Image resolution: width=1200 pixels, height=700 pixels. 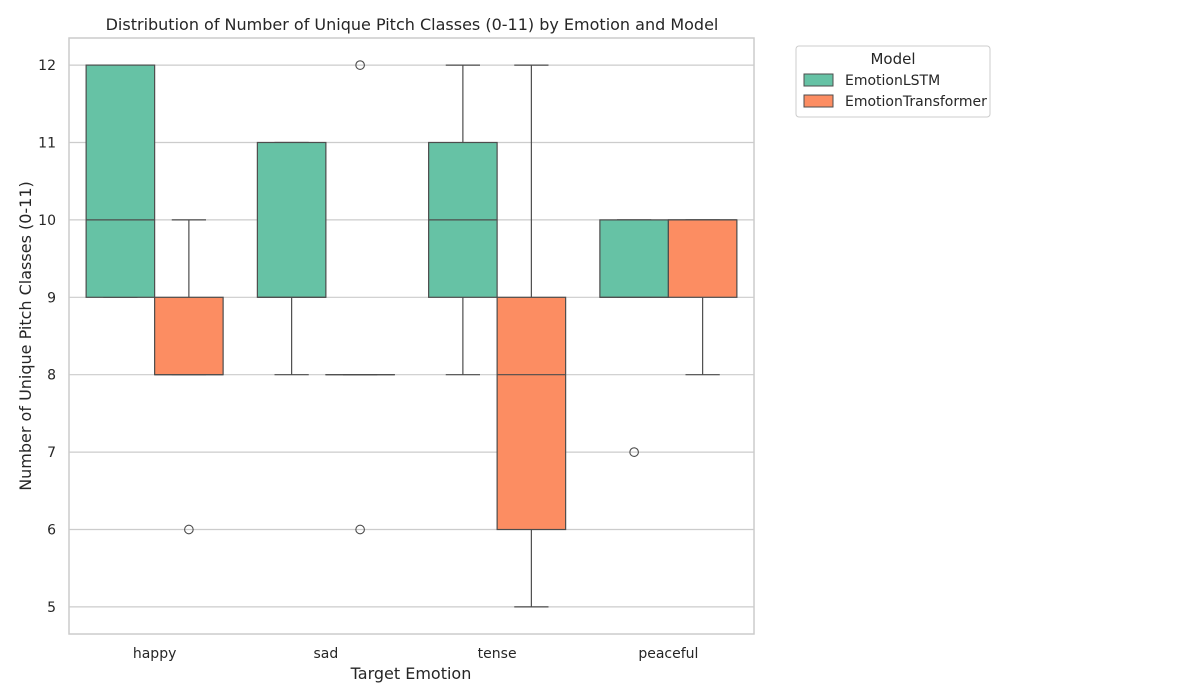 What do you see at coordinates (155, 654) in the screenshot?
I see `x-tick-label-happy: happy` at bounding box center [155, 654].